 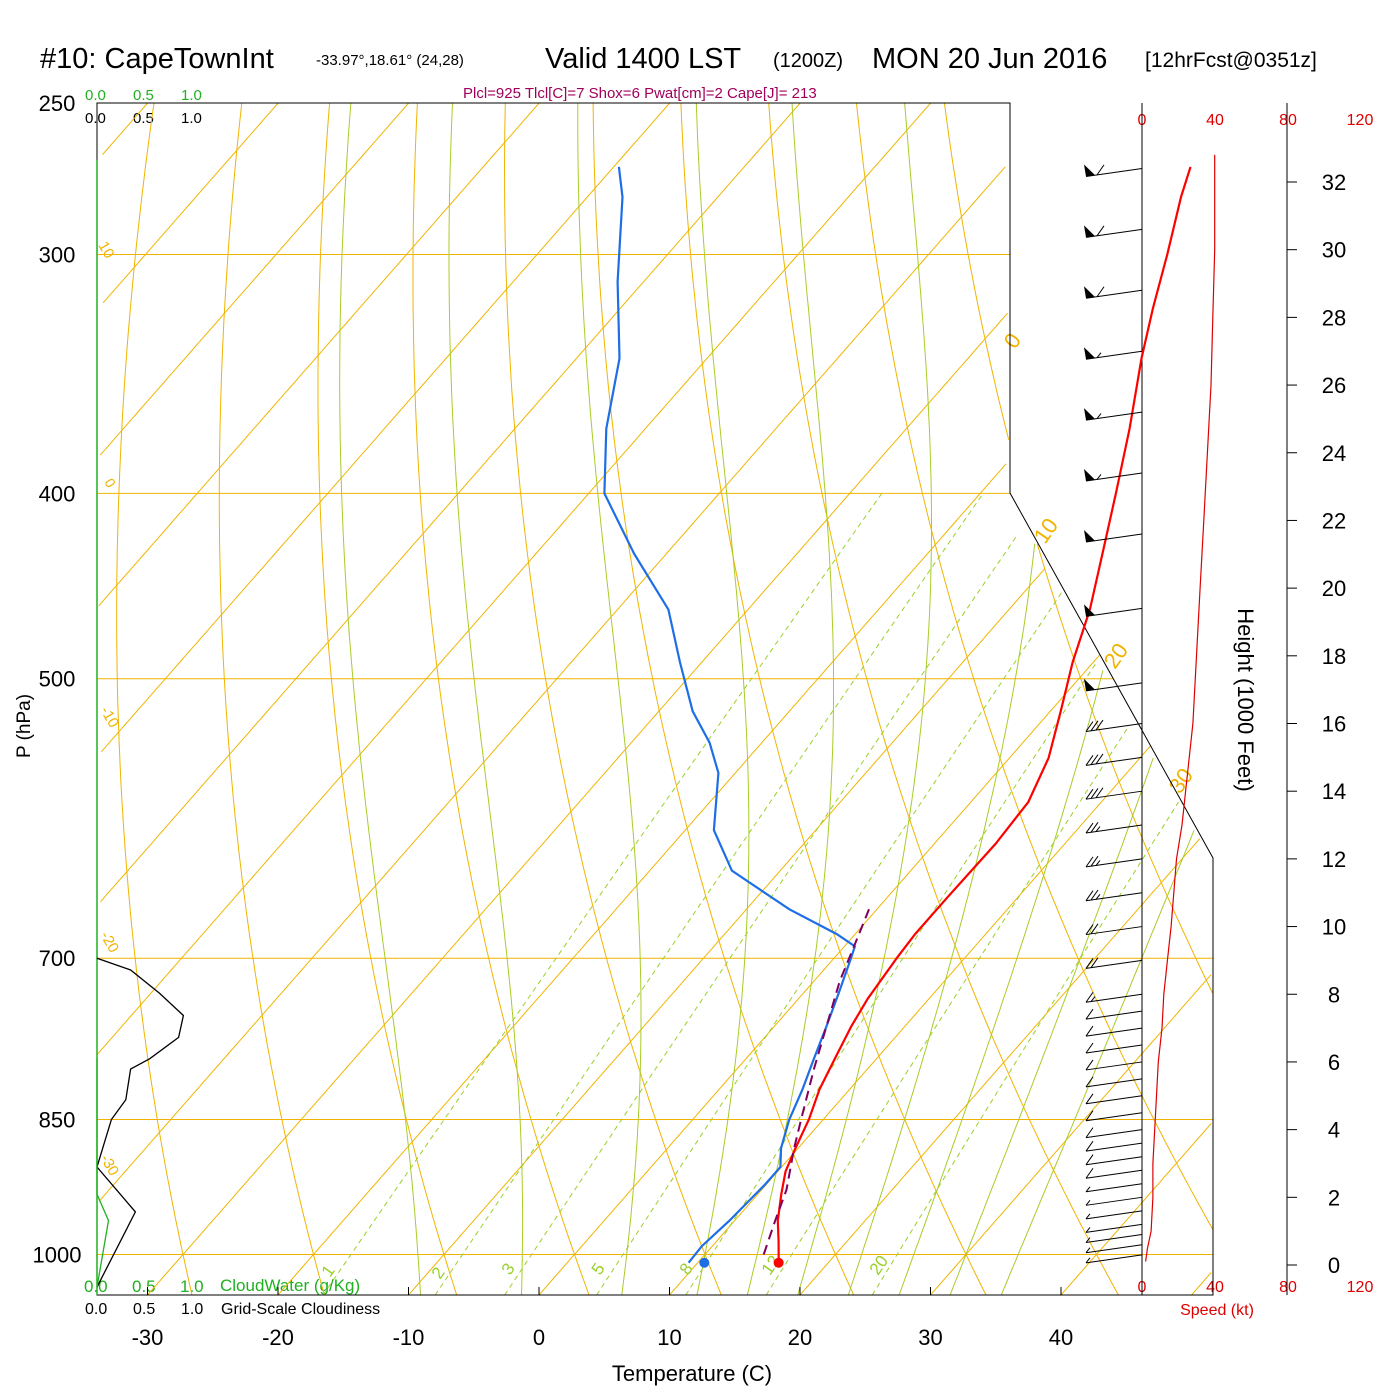 What do you see at coordinates (1046, 530) in the screenshot?
I see `isotherm-label: 10` at bounding box center [1046, 530].